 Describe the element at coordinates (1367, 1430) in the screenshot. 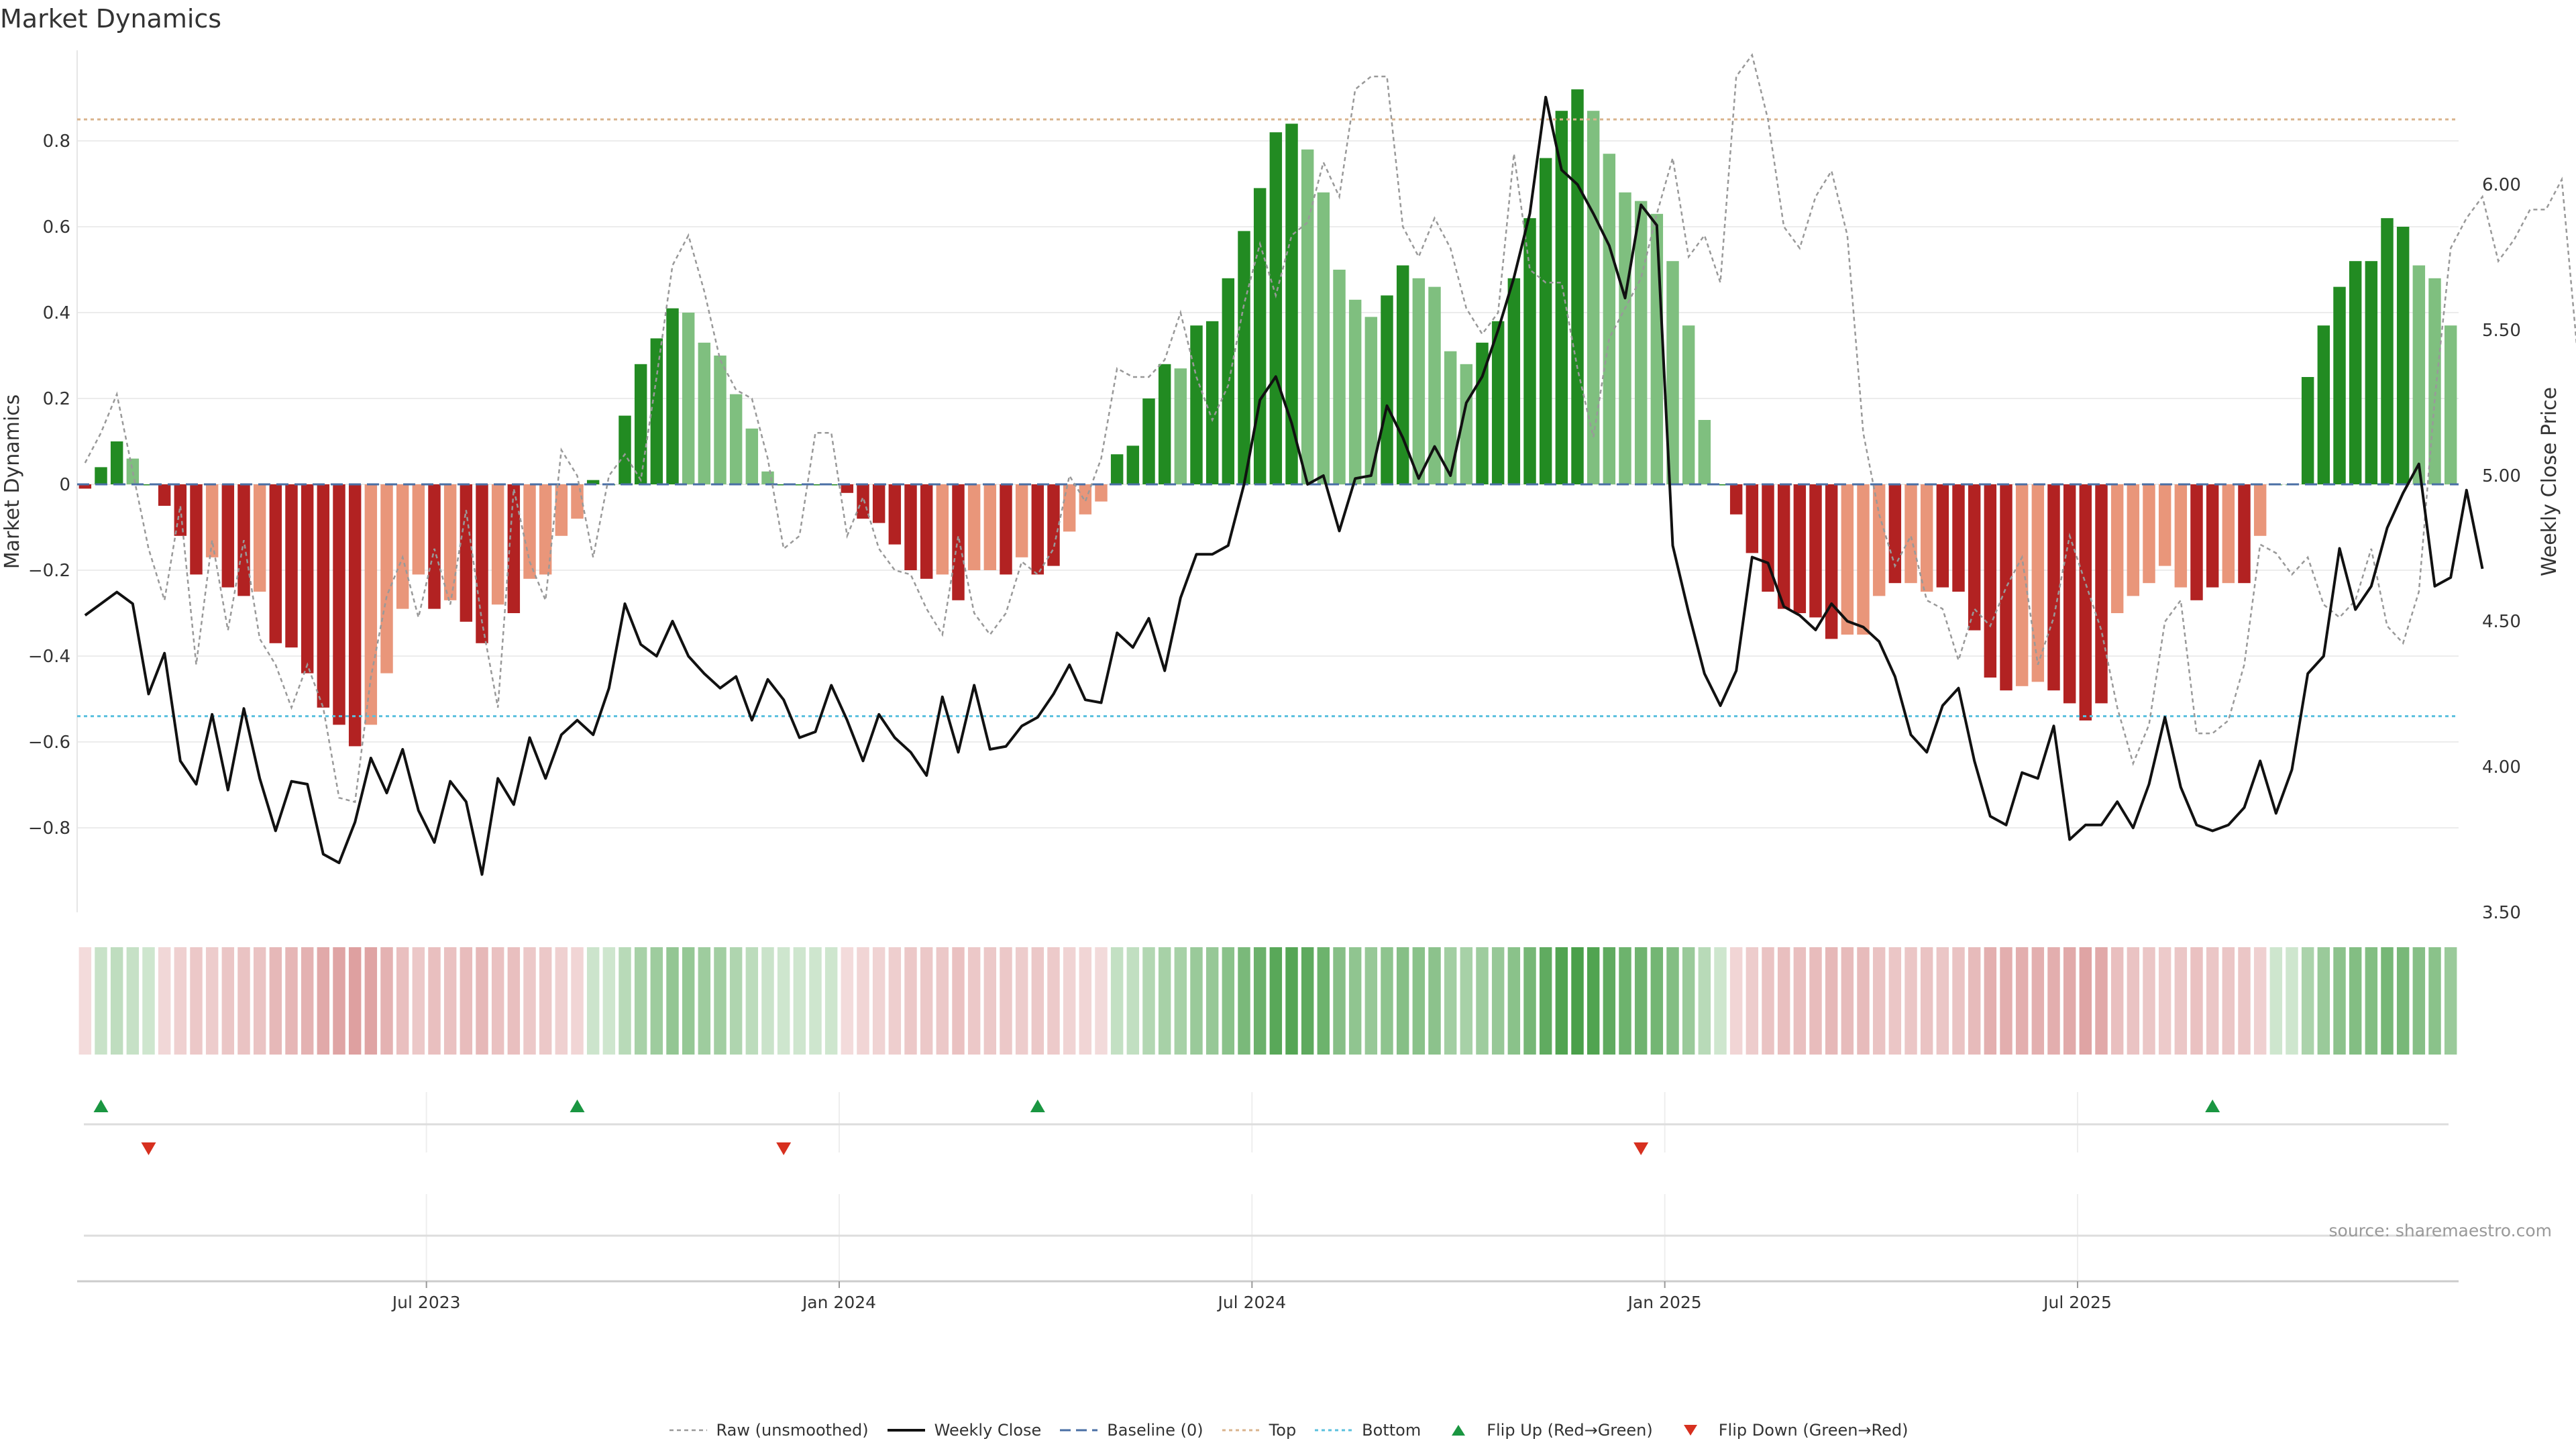

I see `legend-item: Bottom` at that location.